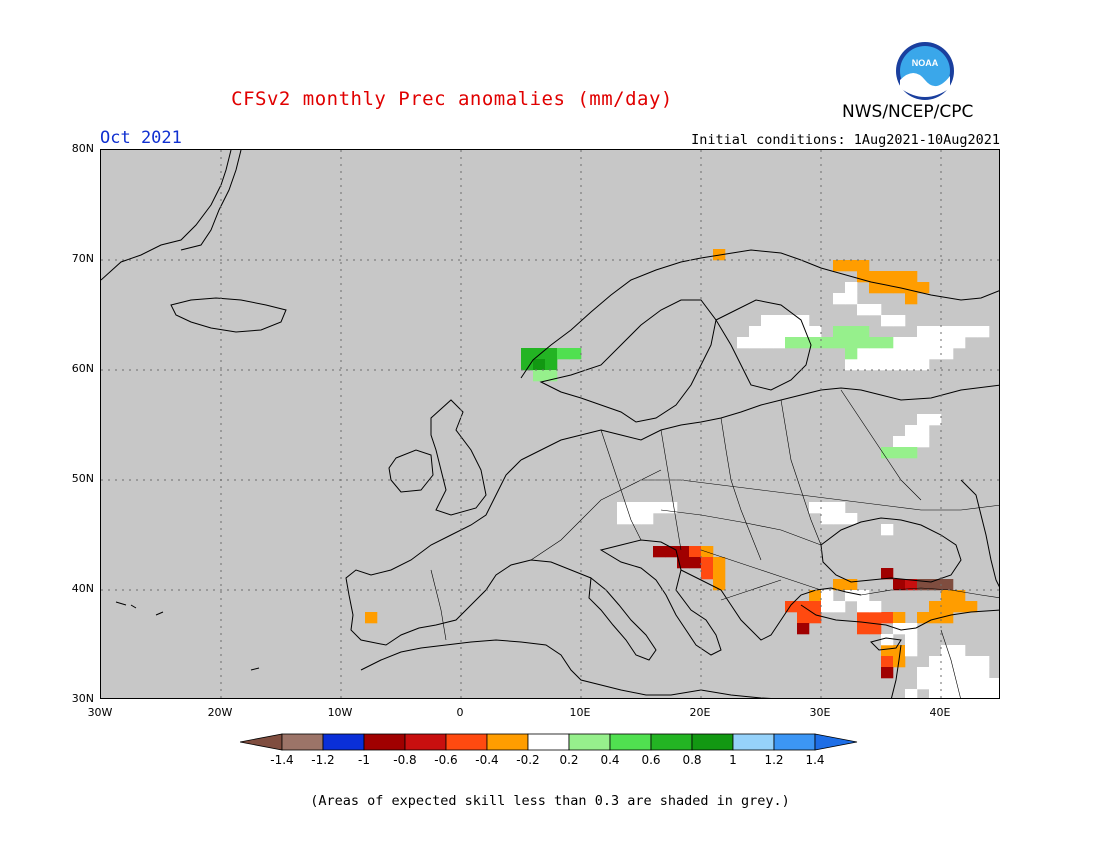 This screenshot has height=850, width=1100. What do you see at coordinates (925, 73) in the screenshot?
I see `noaa-logo-icon: NOAA` at bounding box center [925, 73].